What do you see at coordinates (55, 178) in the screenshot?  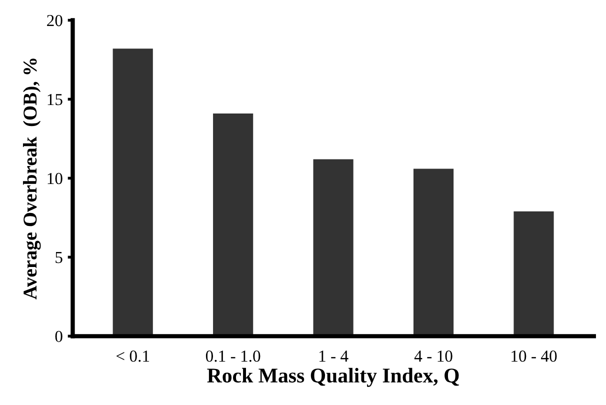 I see `y-tick-label: 10` at bounding box center [55, 178].